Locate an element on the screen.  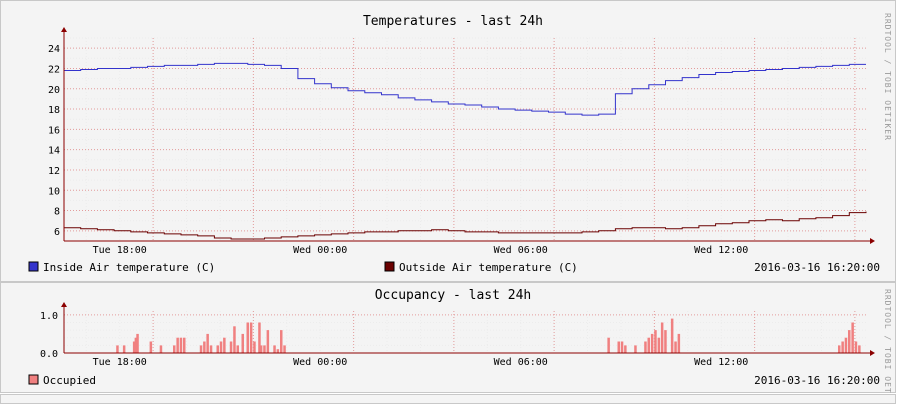
y-tick-label: 22 is located at coordinates (54, 69).